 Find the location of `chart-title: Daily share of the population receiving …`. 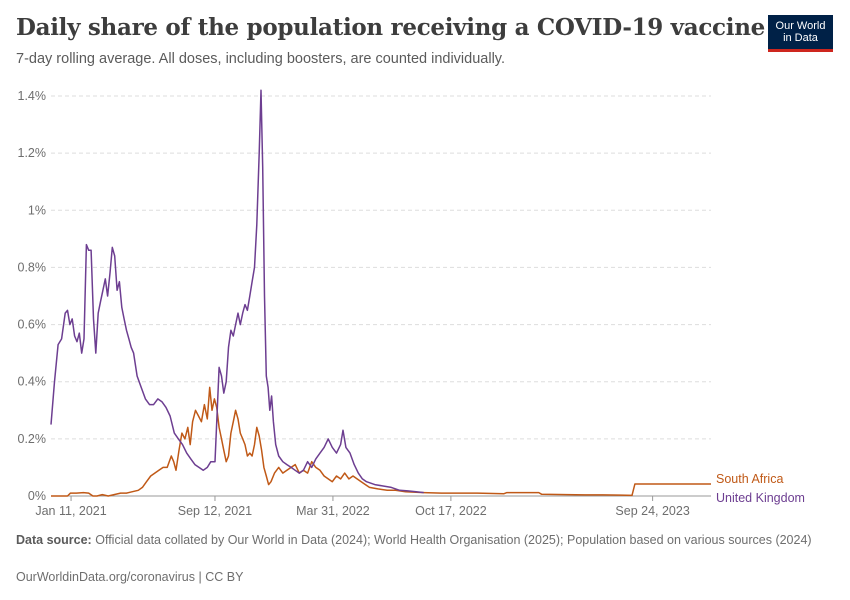

chart-title: Daily share of the population receiving … is located at coordinates (423, 27).